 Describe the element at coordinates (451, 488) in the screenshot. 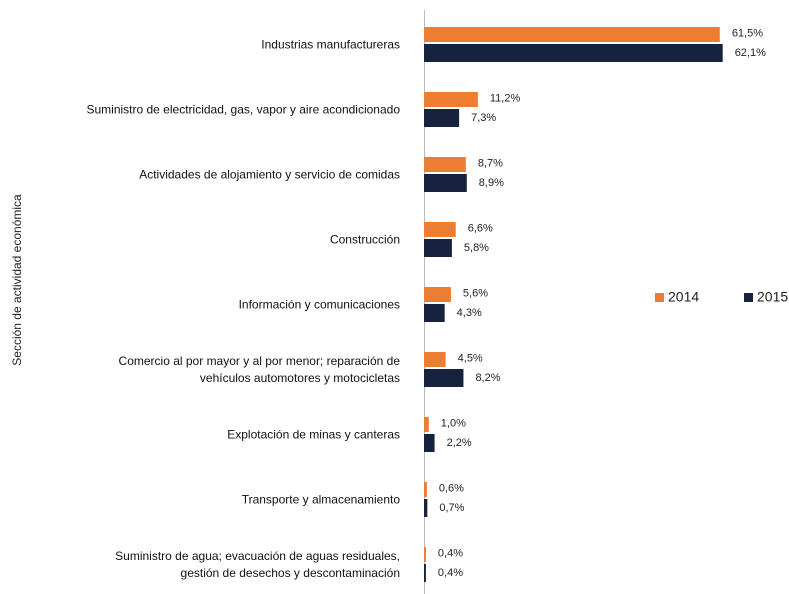

I see `value-label: 0,6%` at that location.